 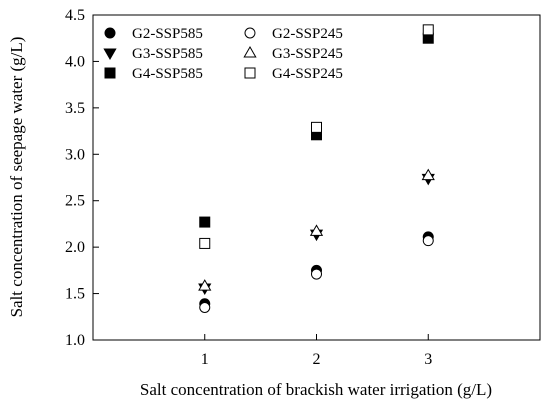 What do you see at coordinates (110, 73) in the screenshot?
I see `legend-marker-g4-ssp585` at bounding box center [110, 73].